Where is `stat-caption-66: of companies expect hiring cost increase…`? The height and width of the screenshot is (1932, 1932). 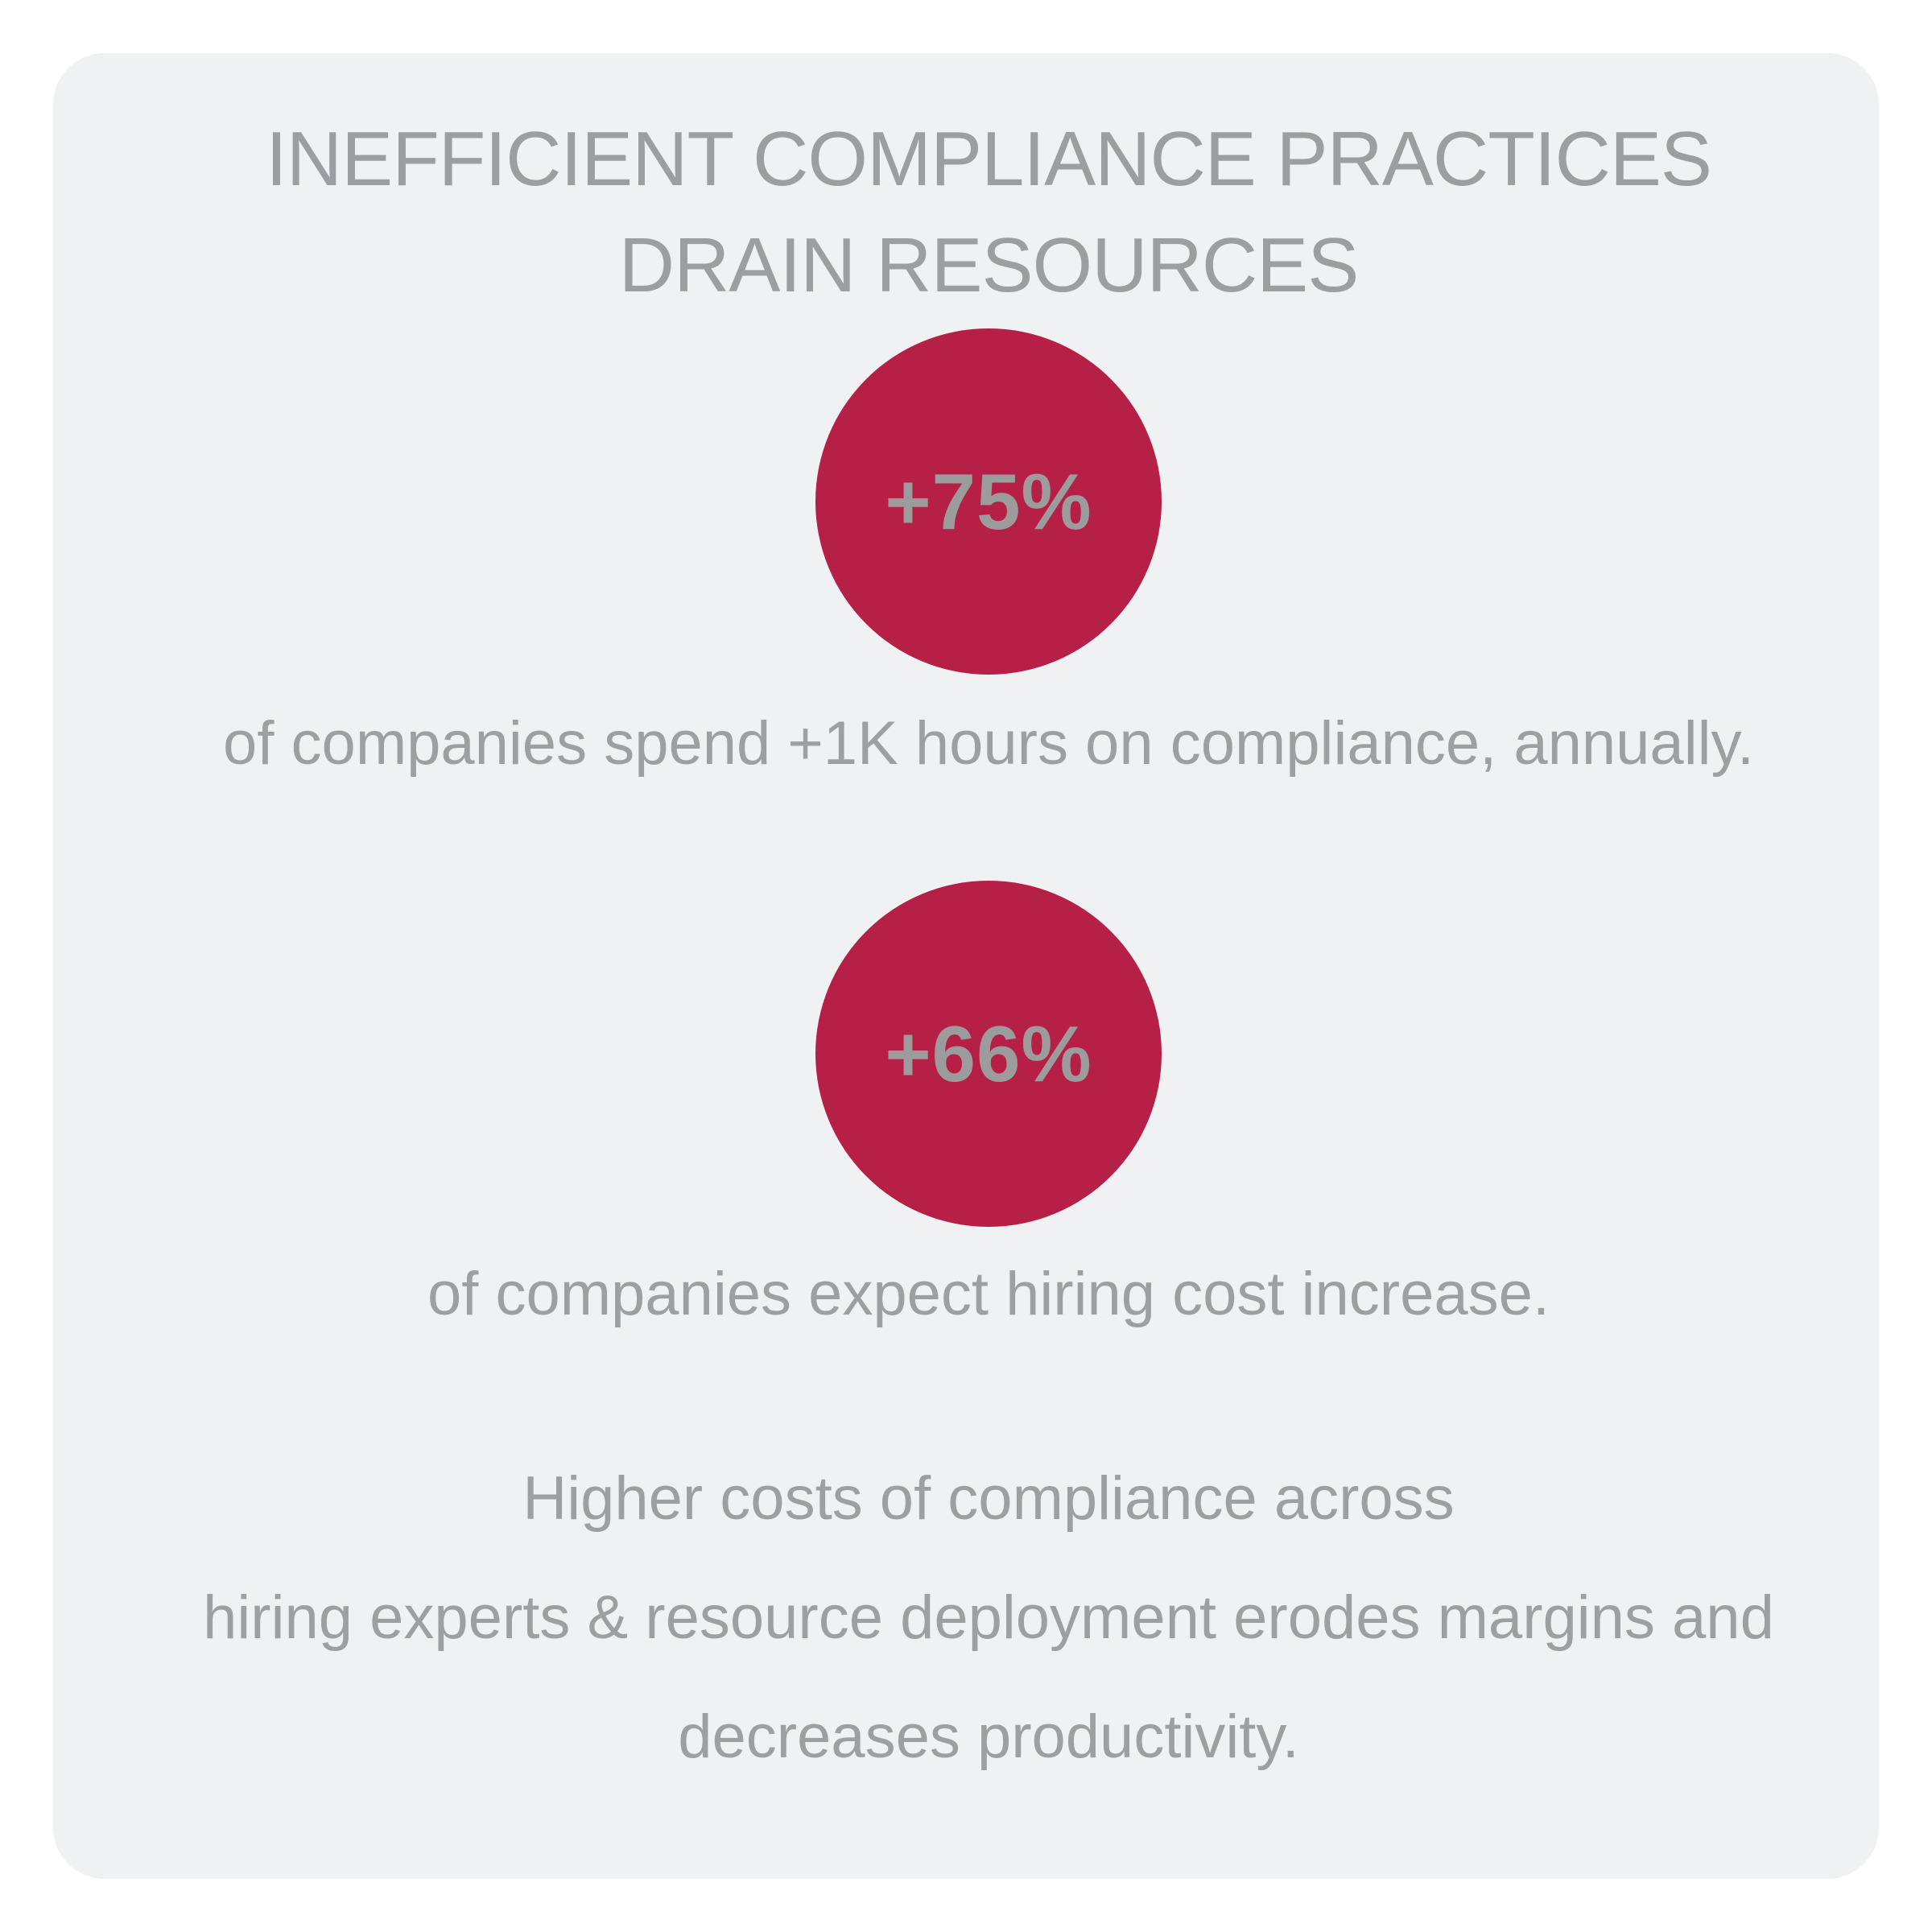 stat-caption-66: of companies expect hiring cost increase… is located at coordinates (988, 1294).